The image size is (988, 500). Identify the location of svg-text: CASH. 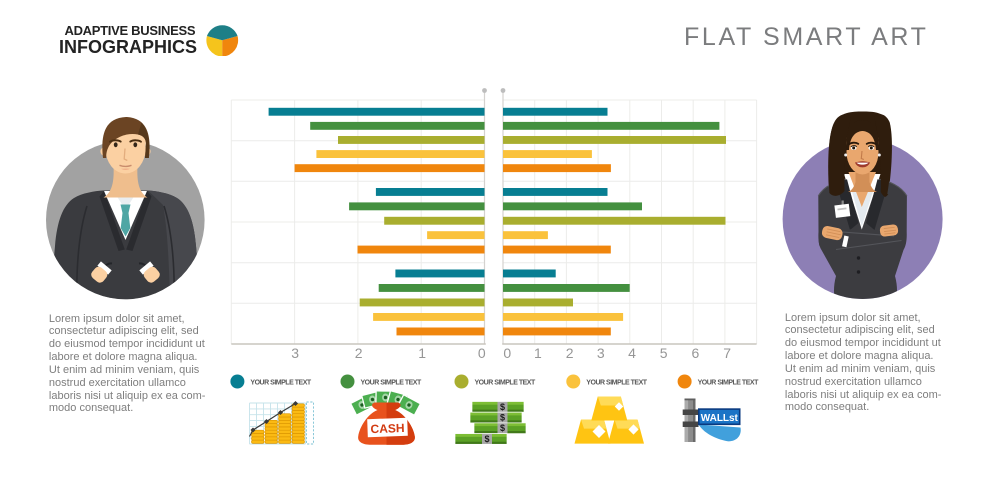
(387, 428).